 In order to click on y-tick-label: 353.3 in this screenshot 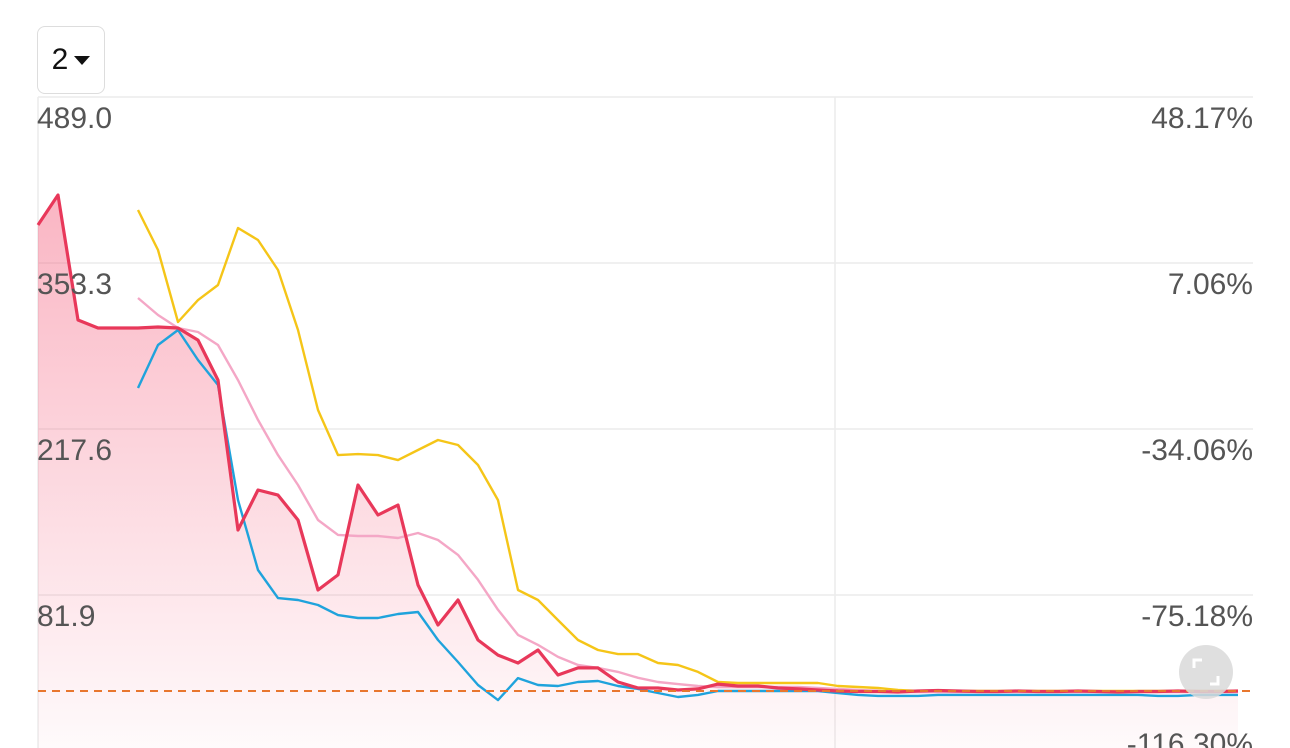, I will do `click(74, 284)`.